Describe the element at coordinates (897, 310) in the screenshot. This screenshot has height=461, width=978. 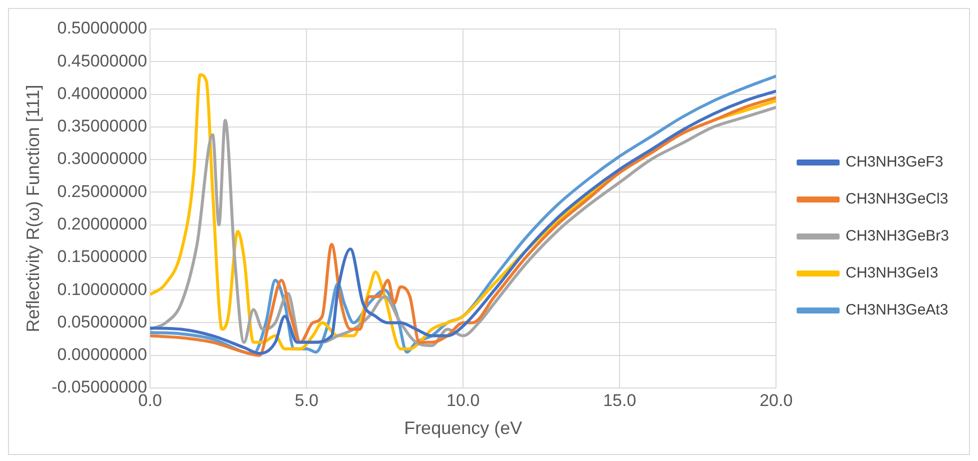
I see `legend-label: CH3NH3GeAt3` at that location.